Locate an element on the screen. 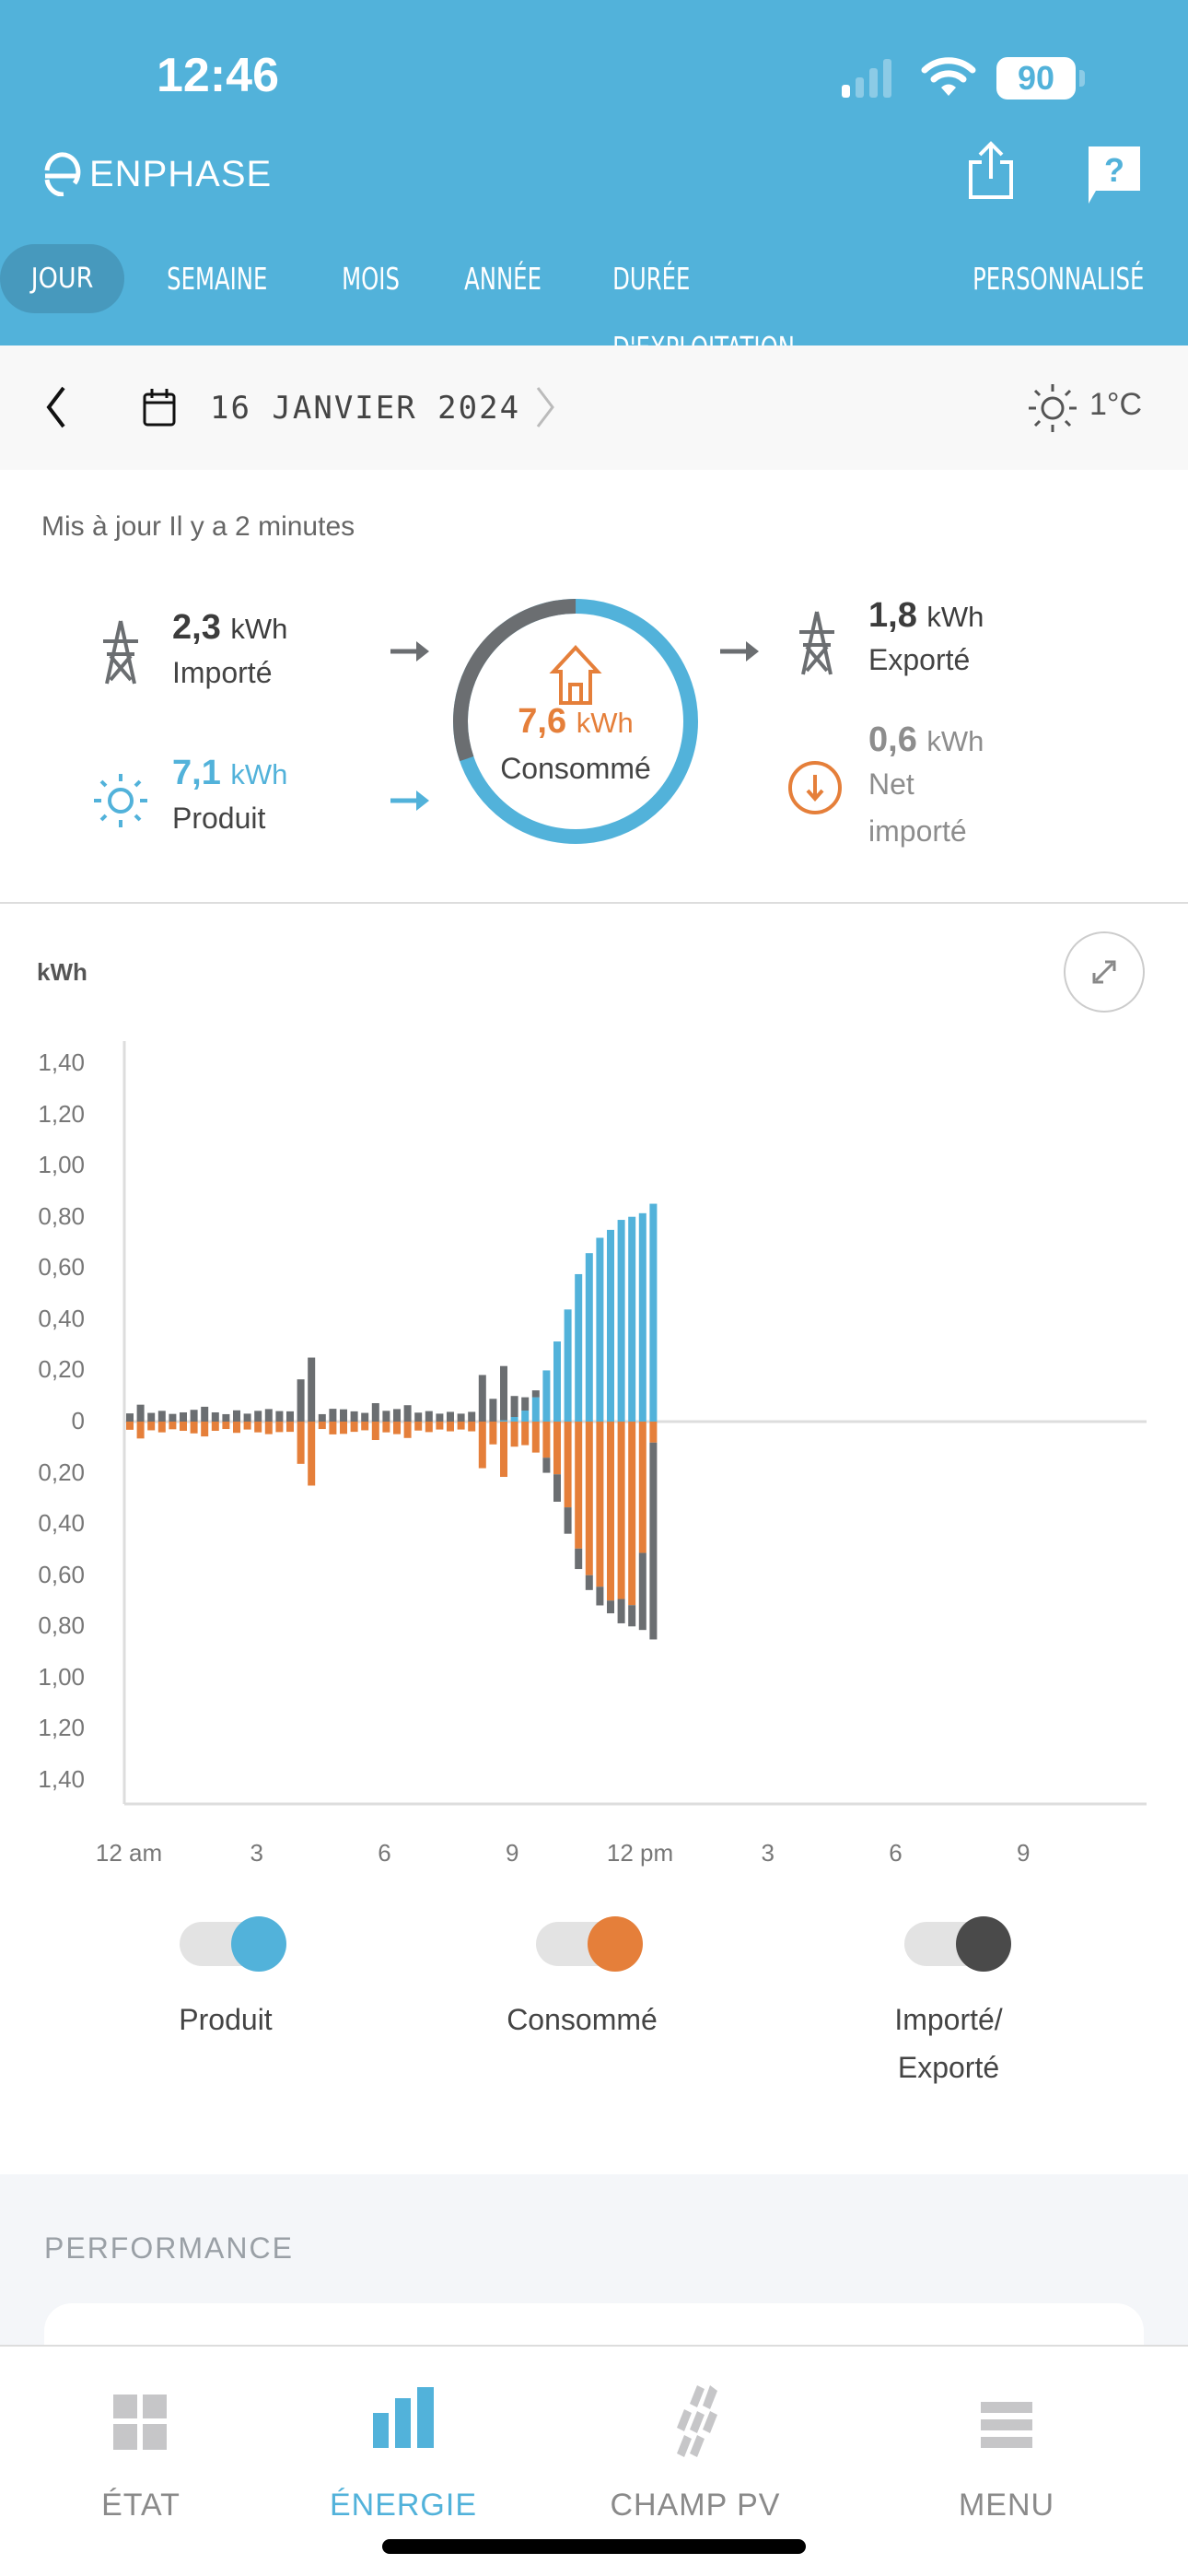  help-icon: ? is located at coordinates (1114, 175).